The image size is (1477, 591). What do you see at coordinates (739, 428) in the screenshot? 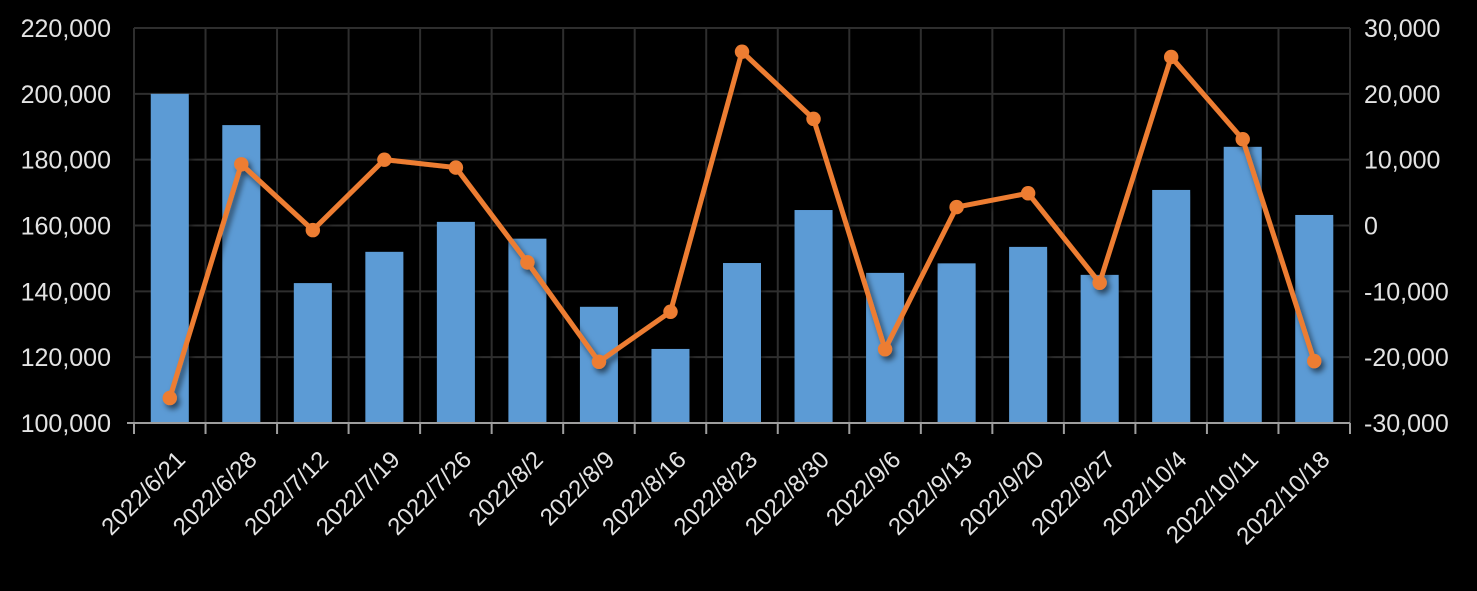
I see `x-axis` at bounding box center [739, 428].